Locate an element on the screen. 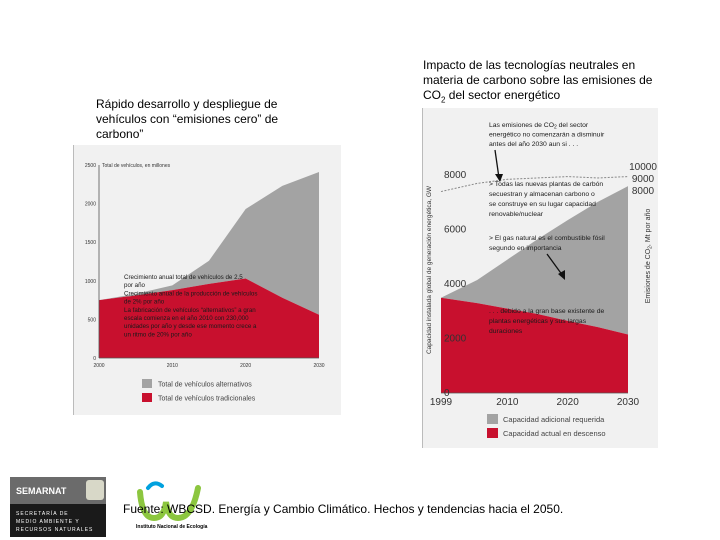 Image resolution: width=720 pixels, height=540 pixels. traditional-vehicles-area is located at coordinates (209, 318).